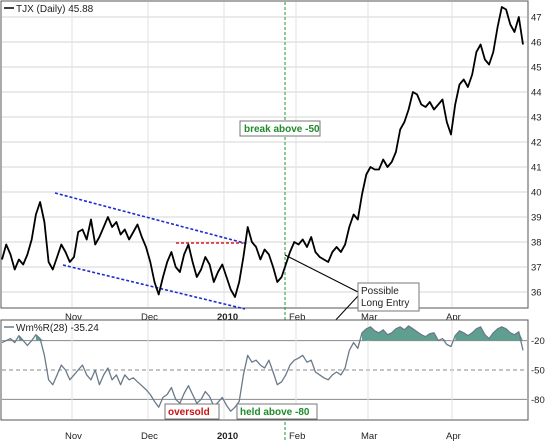 Image resolution: width=550 pixels, height=444 pixels. What do you see at coordinates (154, 287) in the screenshot?
I see `trend-channel-lower` at bounding box center [154, 287].